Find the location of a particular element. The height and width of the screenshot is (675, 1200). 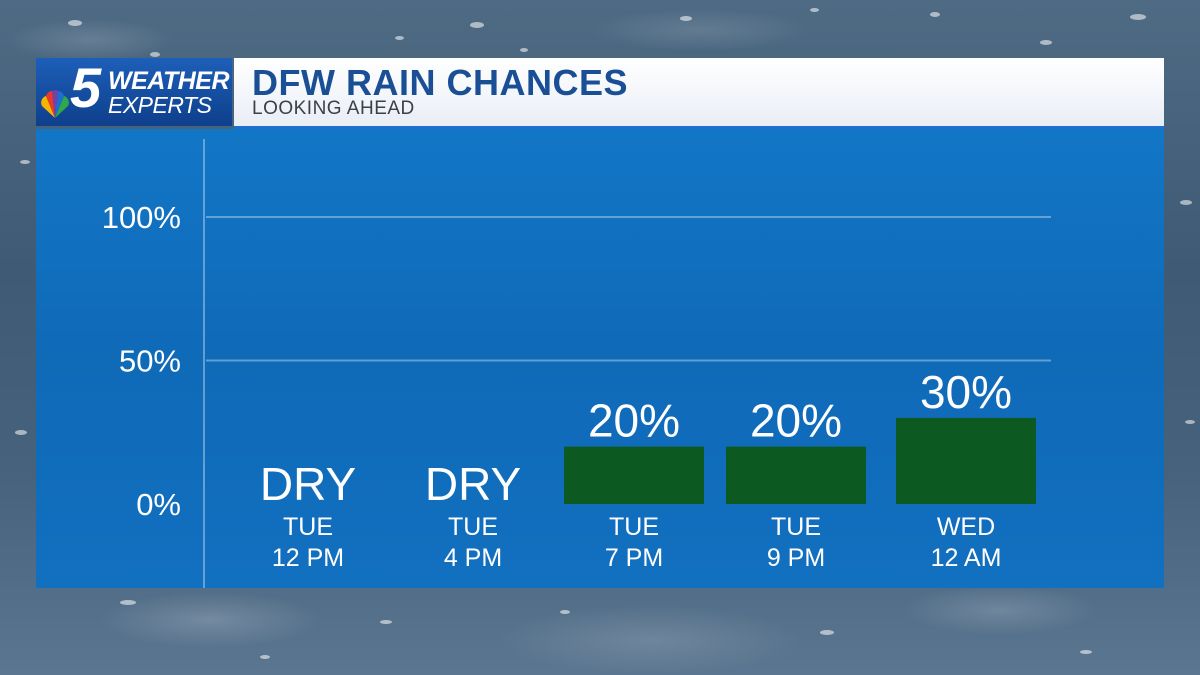

nbc5-logo: 5 WEATHER EXPERTS is located at coordinates (134, 92).